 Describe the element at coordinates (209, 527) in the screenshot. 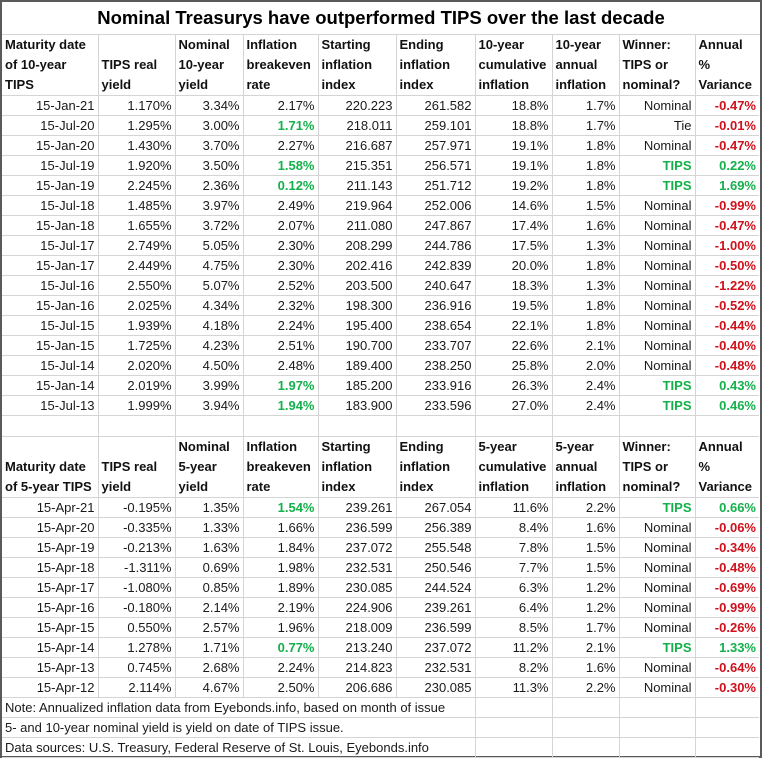

I see `cell-nominal-yield: 1.33%` at that location.